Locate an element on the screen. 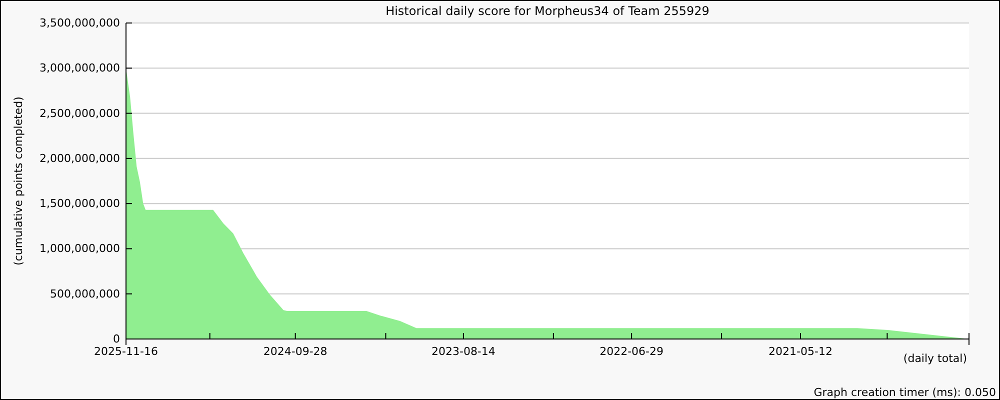 The height and width of the screenshot is (400, 1000). y-axis-title: (cumulative points completed) is located at coordinates (18, 181).